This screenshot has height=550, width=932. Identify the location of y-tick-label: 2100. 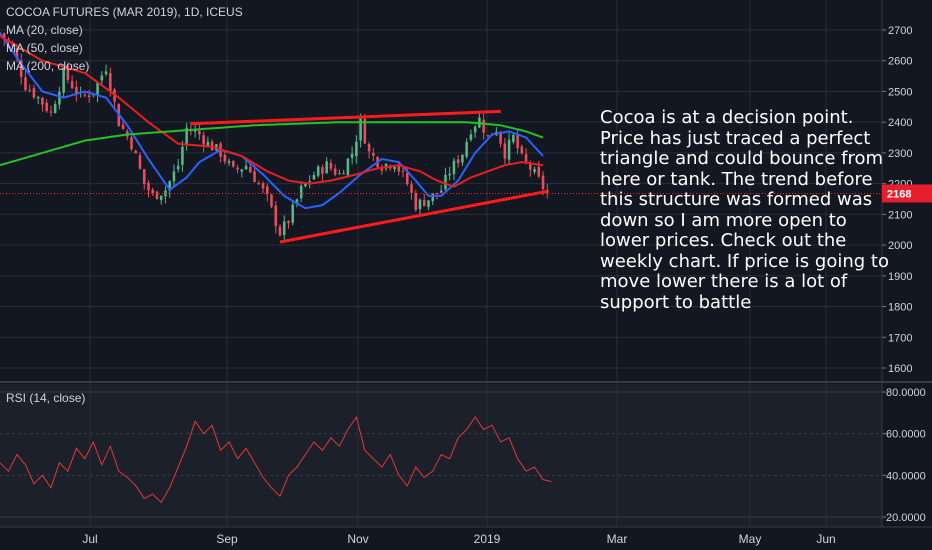
(900, 215).